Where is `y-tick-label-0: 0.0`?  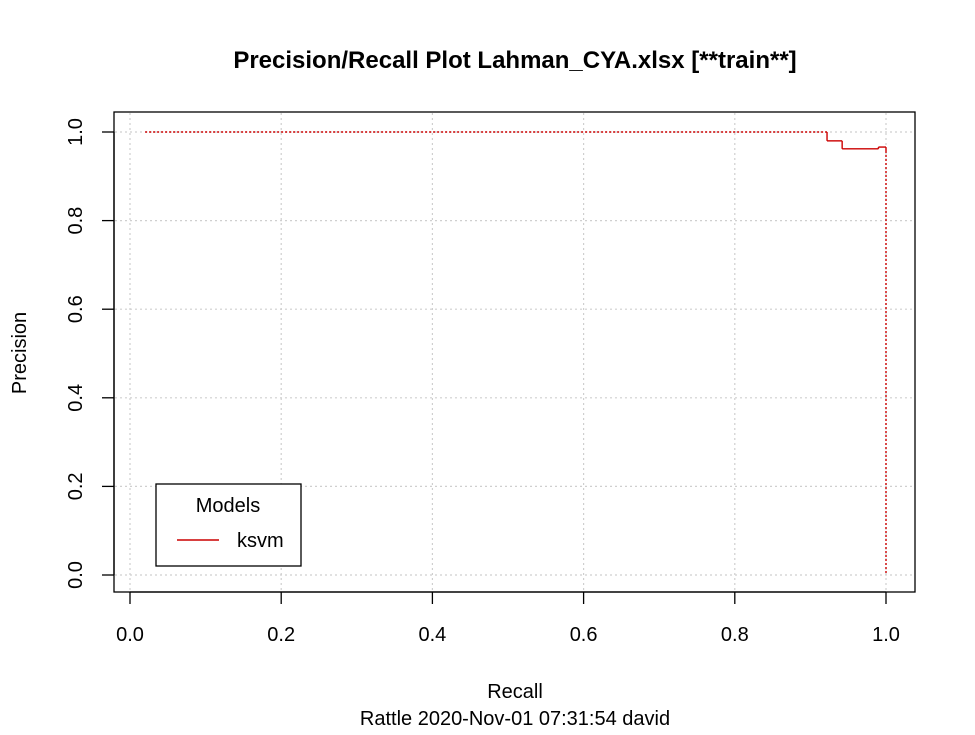
y-tick-label-0: 0.0 is located at coordinates (76, 575).